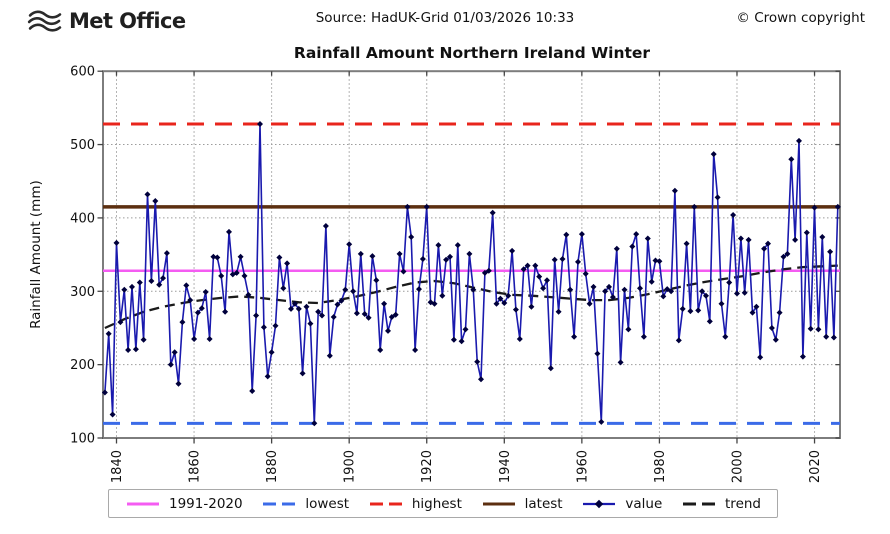 The width and height of the screenshot is (890, 534). Describe the element at coordinates (737, 466) in the screenshot. I see `x-tick-label: 2000` at that location.